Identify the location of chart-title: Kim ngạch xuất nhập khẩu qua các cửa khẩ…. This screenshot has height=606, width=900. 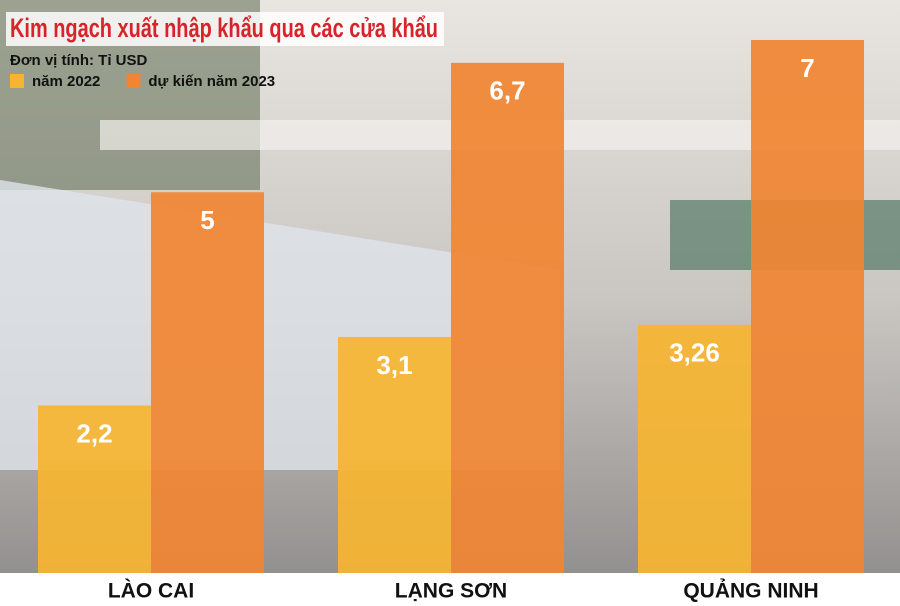
(224, 28).